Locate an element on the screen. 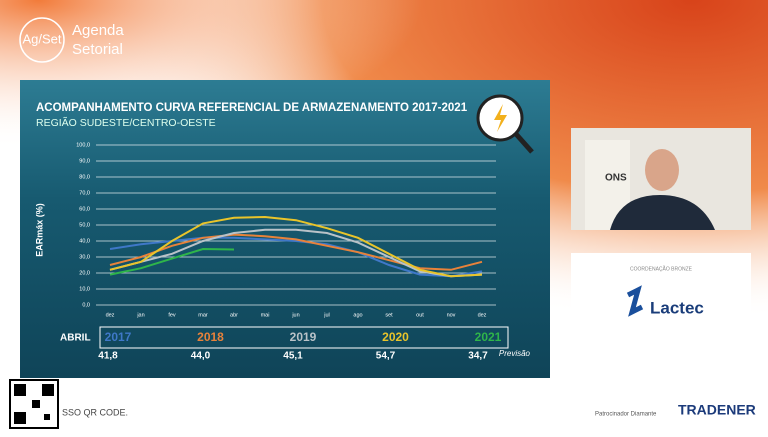 The height and width of the screenshot is (437, 768). y-tick-label: 40,0 is located at coordinates (84, 241).